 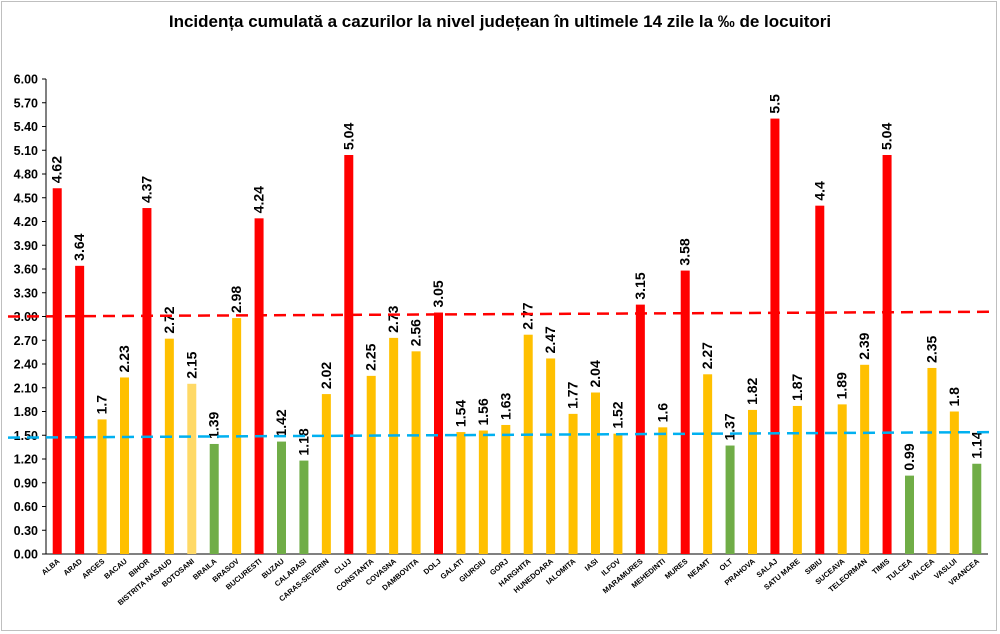 What do you see at coordinates (931, 348) in the screenshot?
I see `data-label: 2.35` at bounding box center [931, 348].